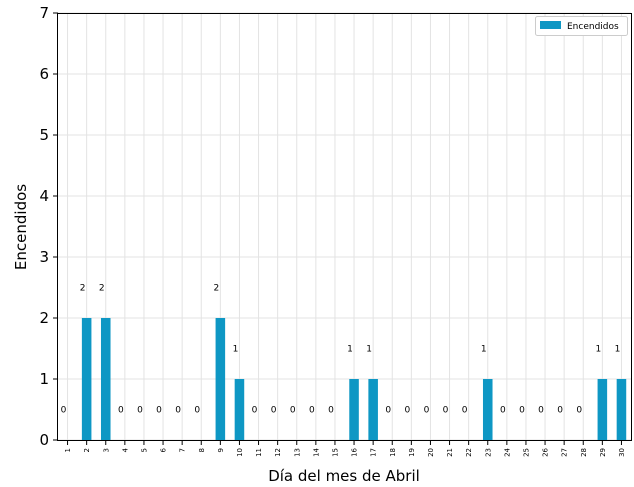 The image size is (634, 487). What do you see at coordinates (469, 452) in the screenshot?
I see `x-tick-label: 22` at bounding box center [469, 452].